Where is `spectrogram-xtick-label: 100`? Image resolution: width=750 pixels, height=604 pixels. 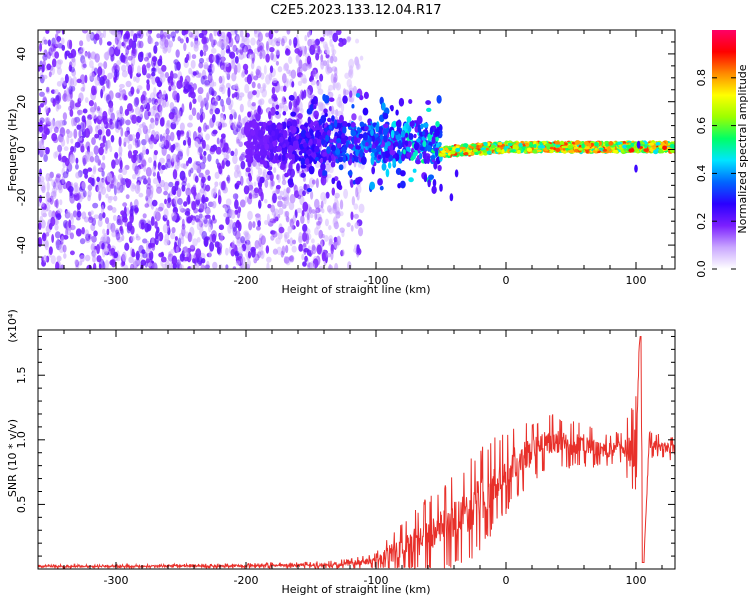
spectrogram-xtick-label: 100 is located at coordinates (636, 280).